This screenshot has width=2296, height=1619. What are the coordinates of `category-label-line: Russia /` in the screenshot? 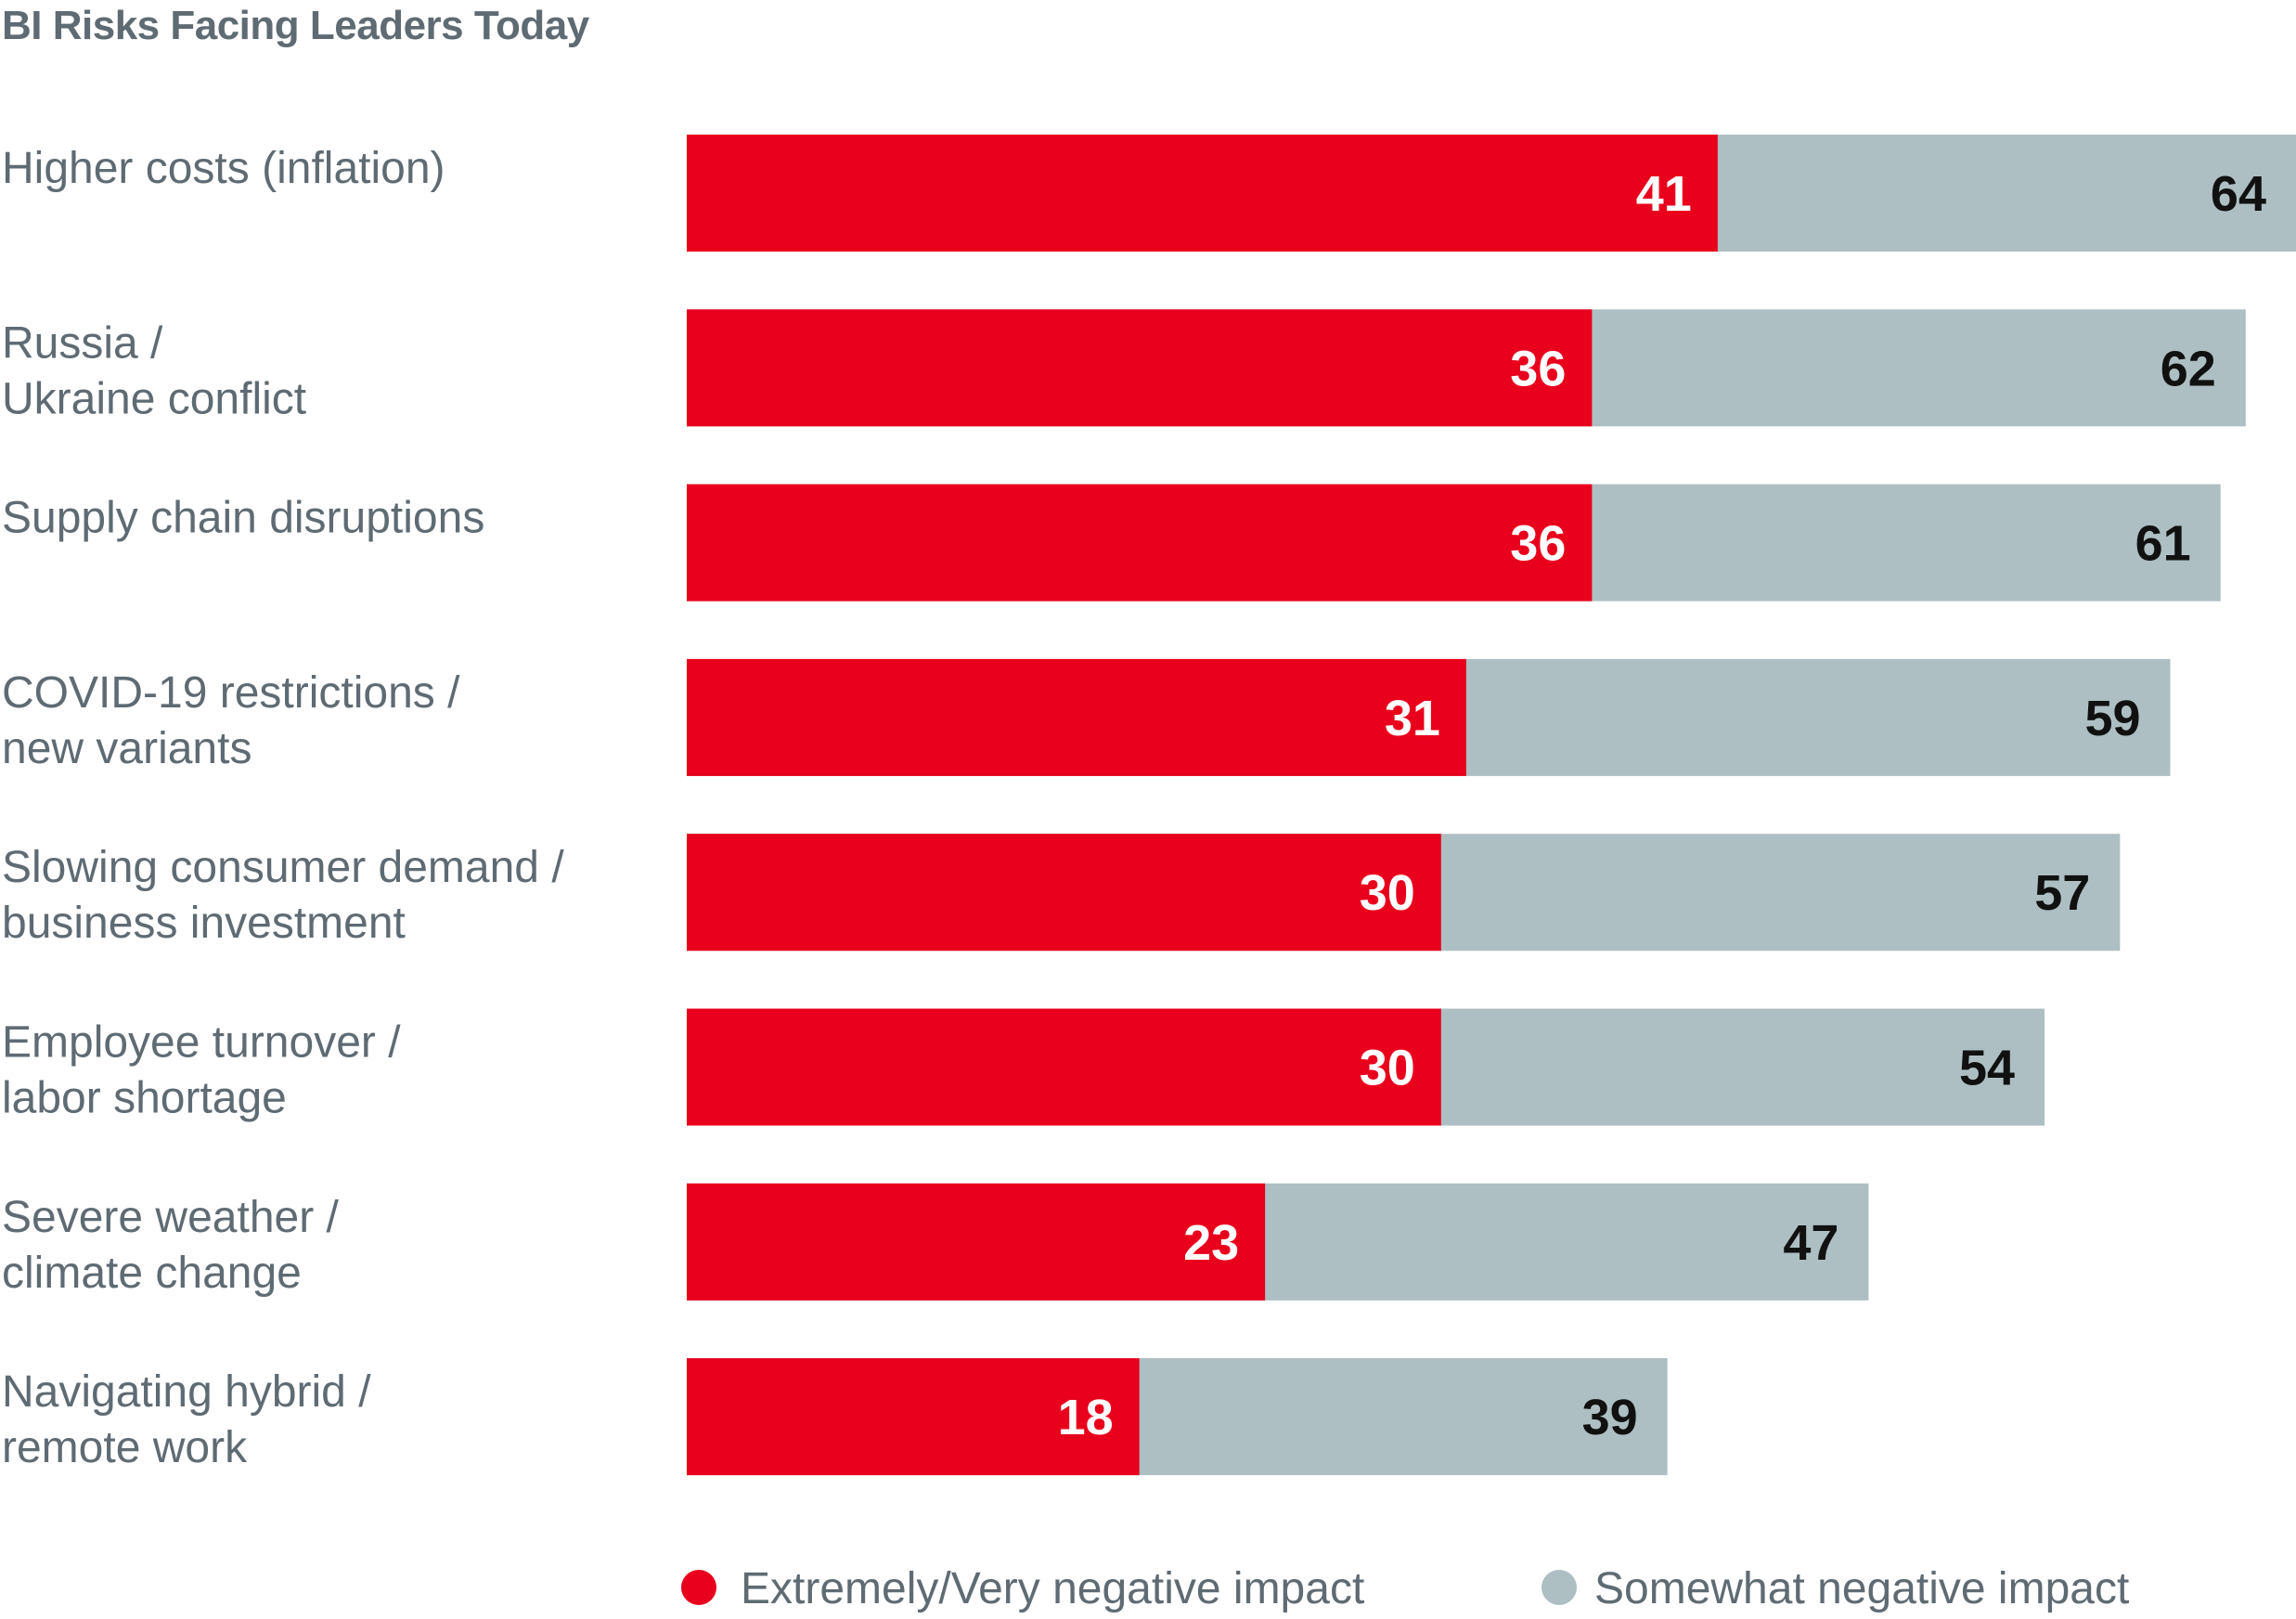 It's located at (82, 343).